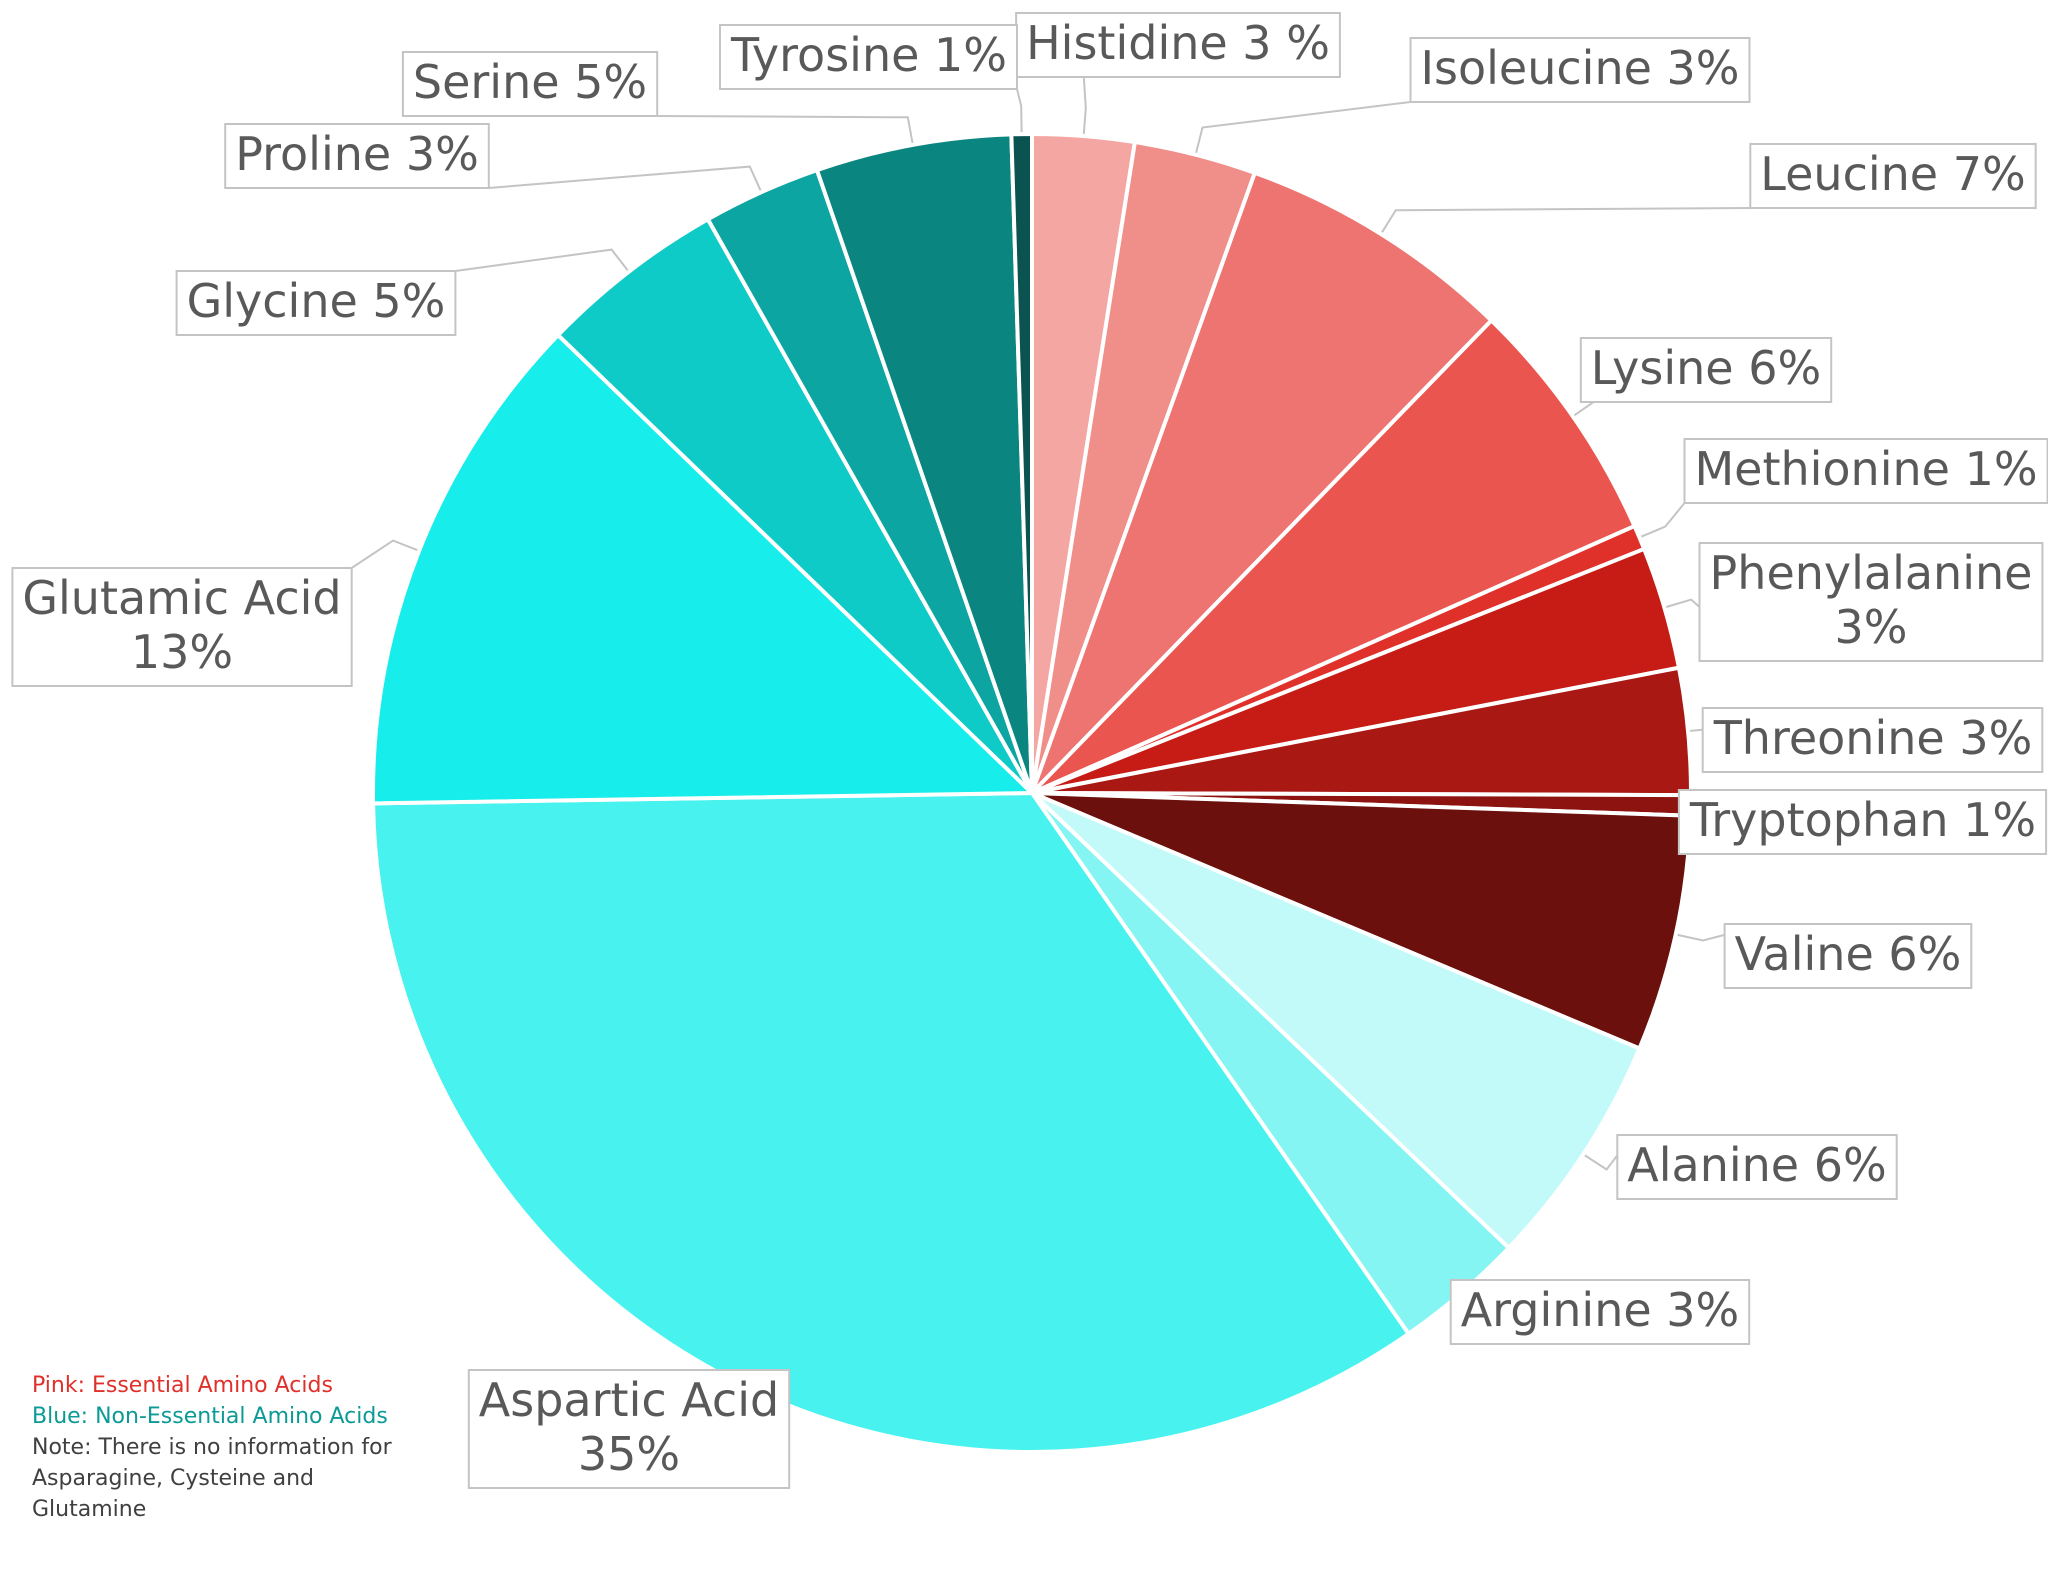 The height and width of the screenshot is (1583, 2048). What do you see at coordinates (1566, 220) in the screenshot?
I see `leader-leucine` at bounding box center [1566, 220].